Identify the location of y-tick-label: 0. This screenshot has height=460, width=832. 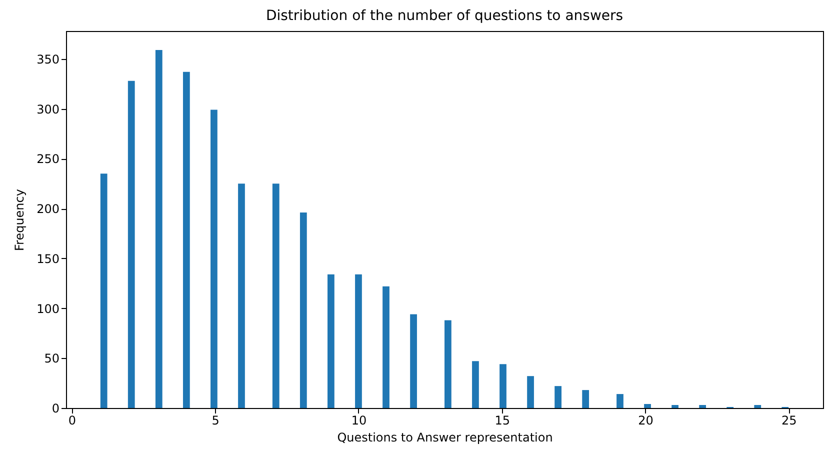
(56, 409).